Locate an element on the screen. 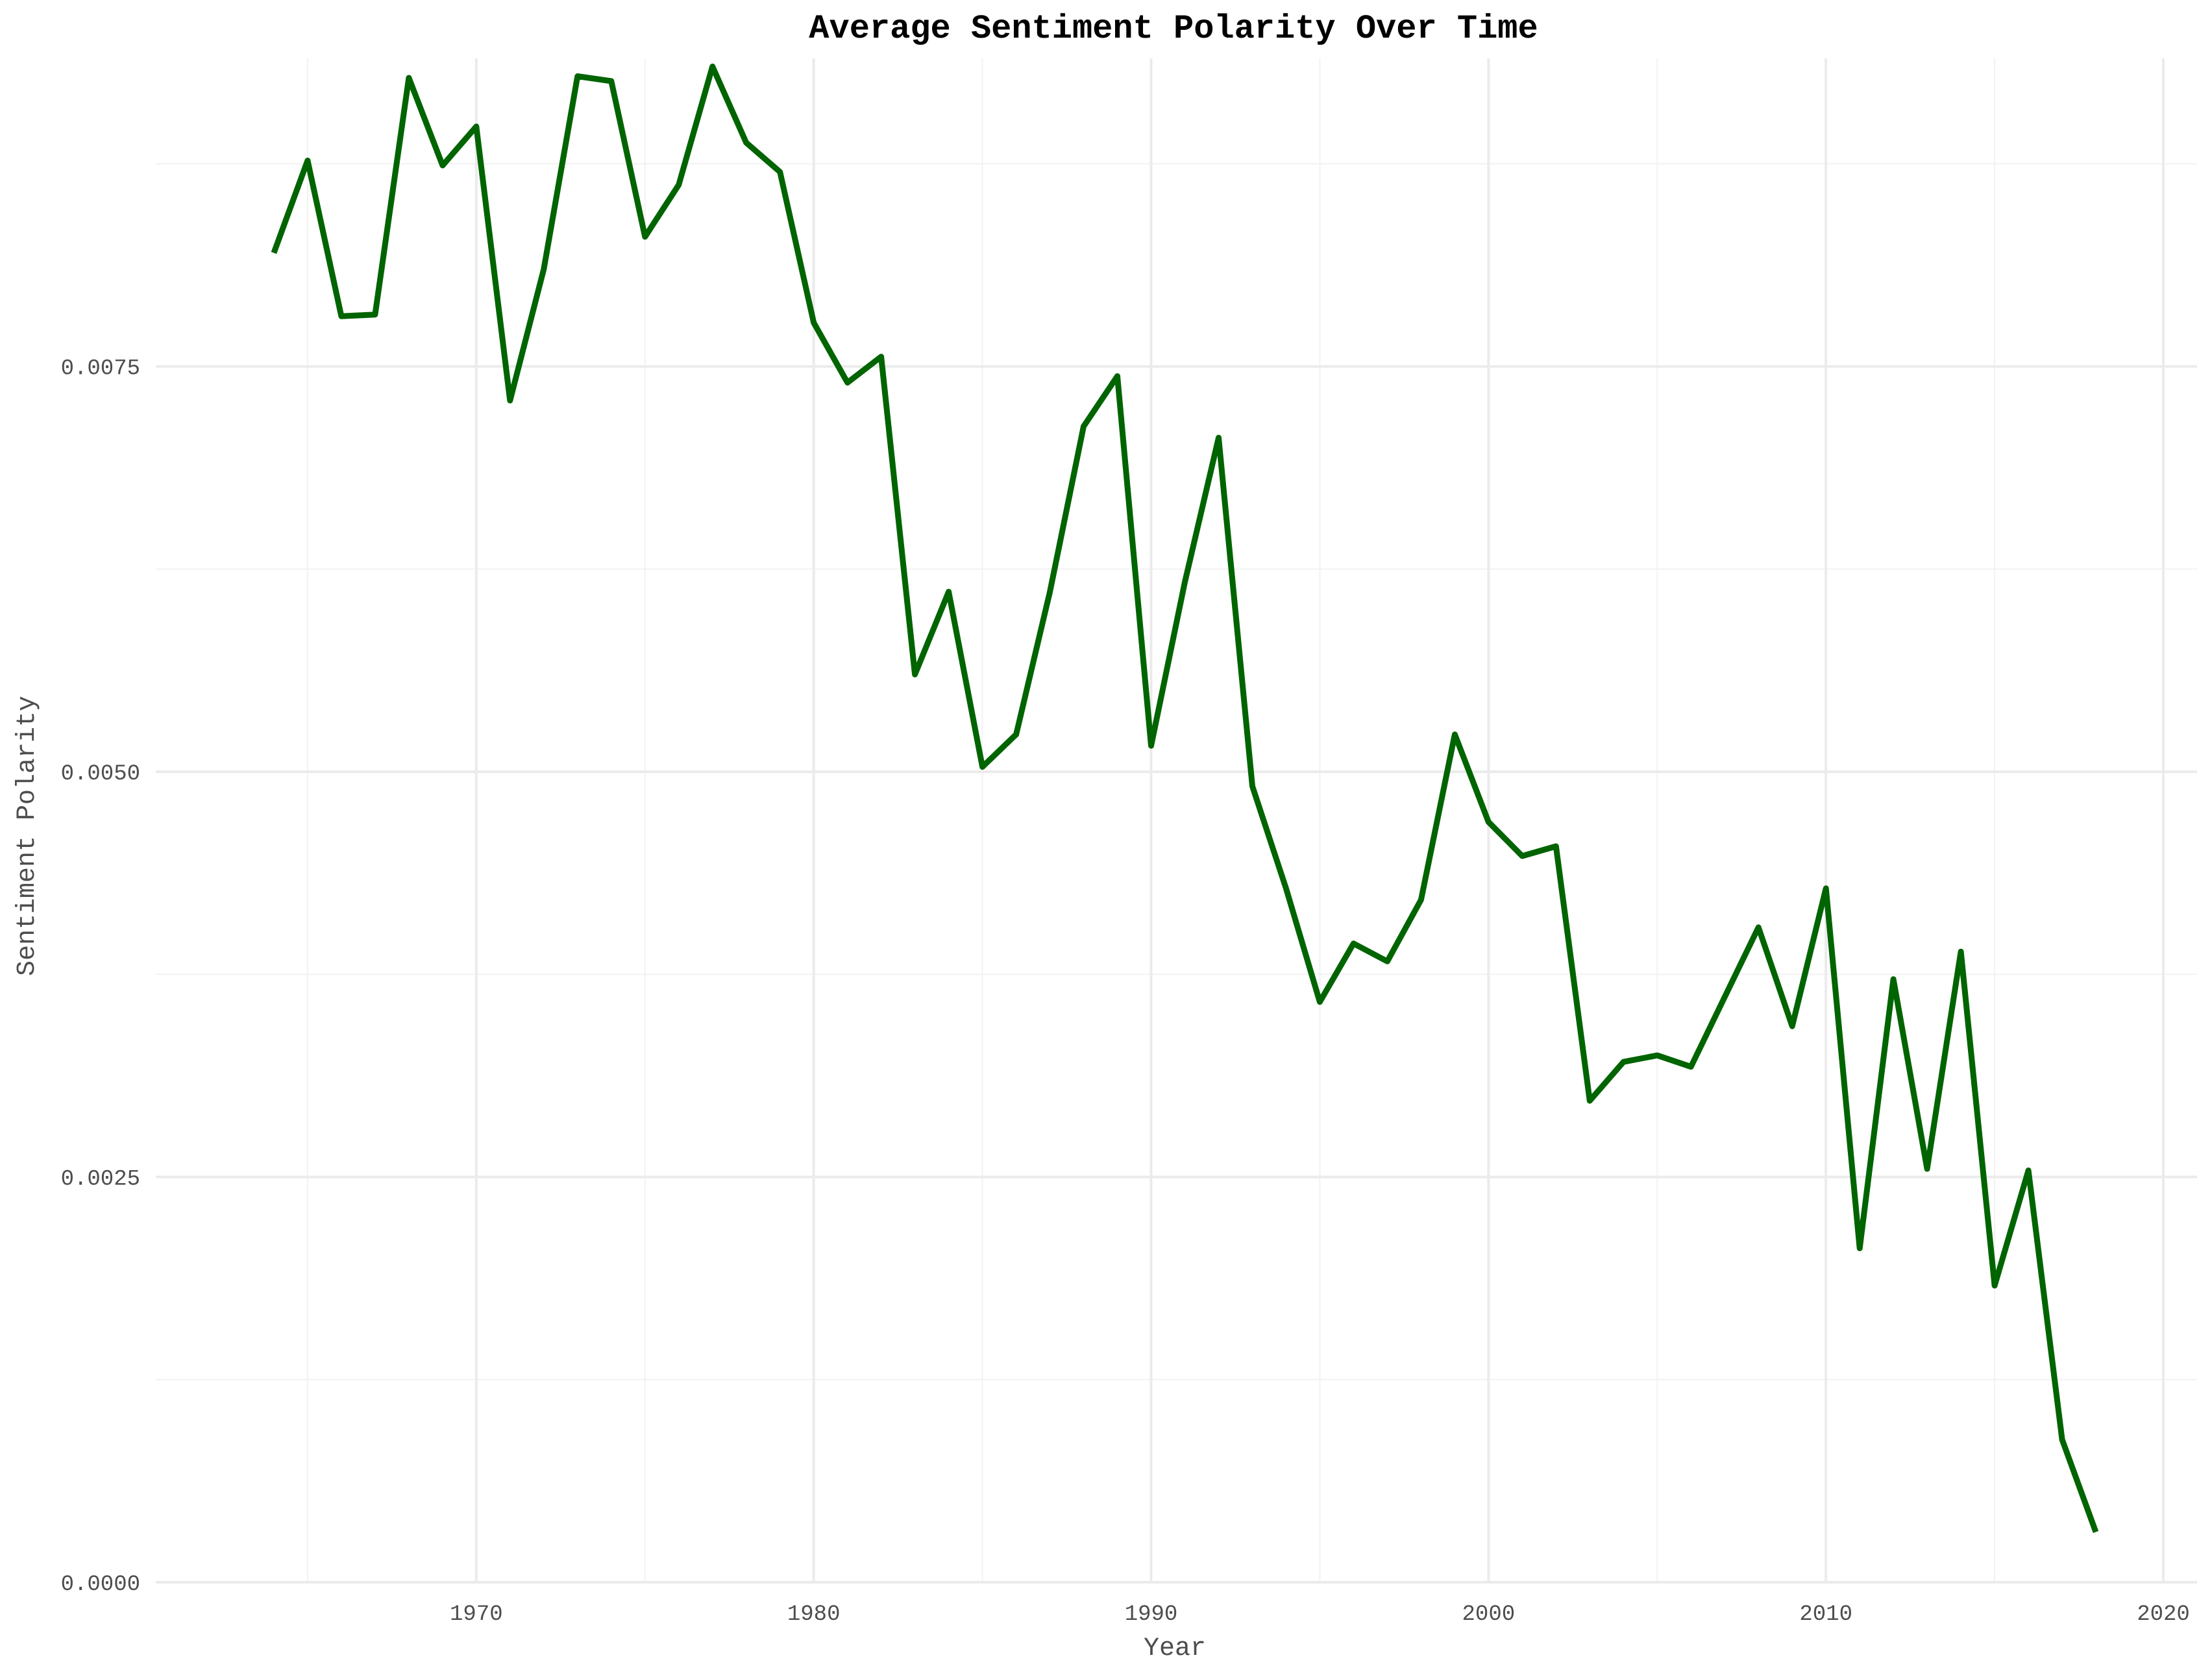 Image resolution: width=2212 pixels, height=1677 pixels. x-tick-label: 1980 is located at coordinates (814, 1615).